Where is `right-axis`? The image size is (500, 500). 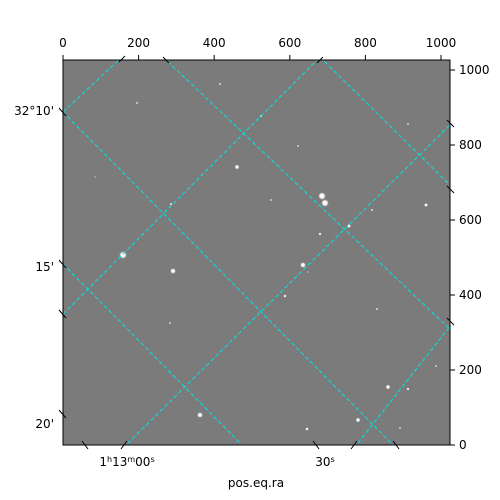 right-axis is located at coordinates (452, 257).